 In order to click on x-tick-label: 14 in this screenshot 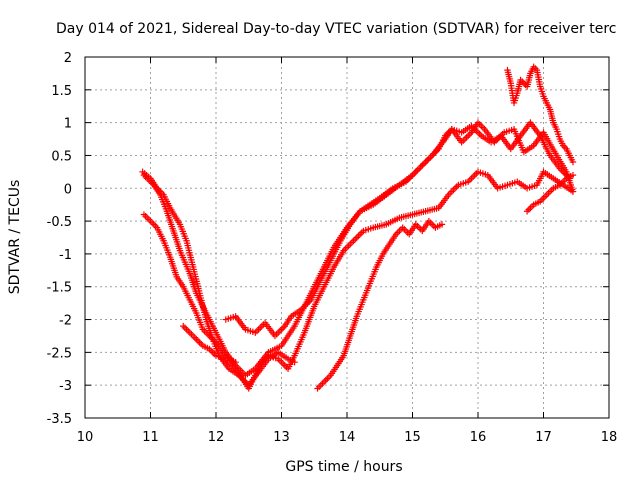, I will do `click(347, 437)`.